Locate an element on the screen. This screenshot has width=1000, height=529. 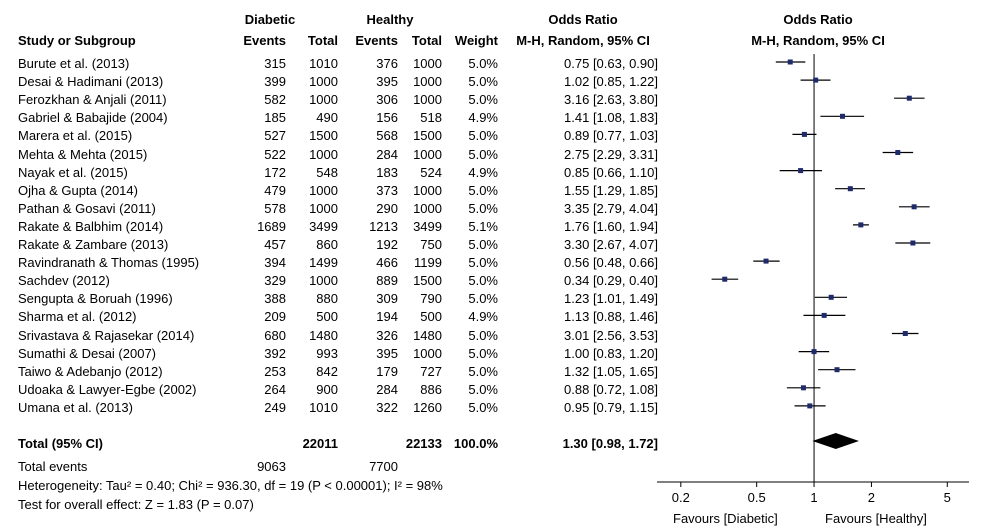
study-events2: 568 is located at coordinates (387, 136).